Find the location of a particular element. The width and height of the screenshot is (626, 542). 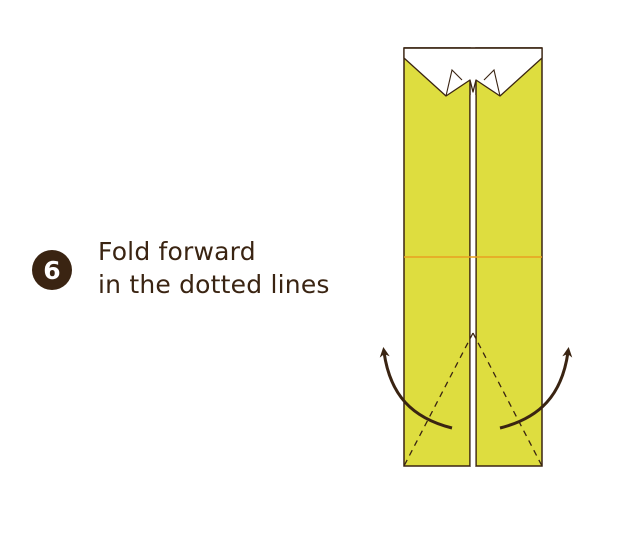

center-seam is located at coordinates (473, 280).